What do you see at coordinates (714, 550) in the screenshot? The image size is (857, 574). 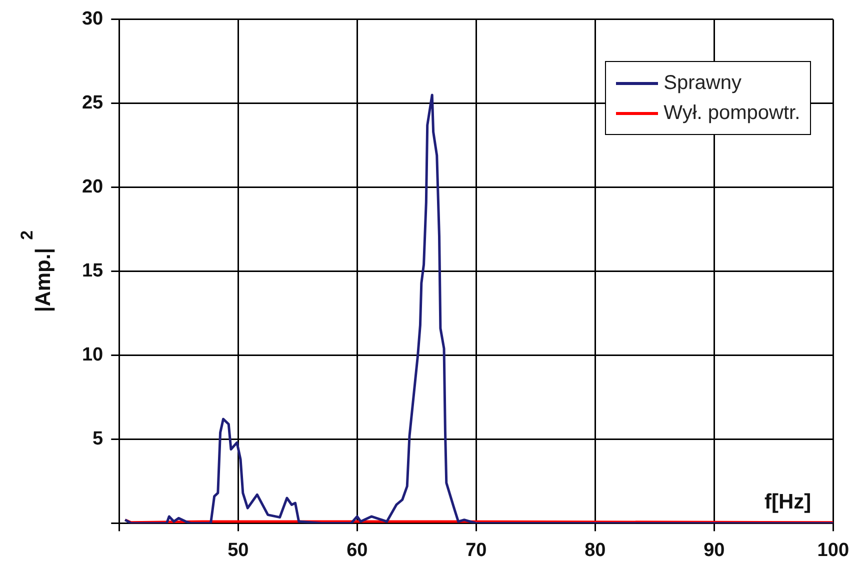 I see `x-tick-label: 90` at bounding box center [714, 550].